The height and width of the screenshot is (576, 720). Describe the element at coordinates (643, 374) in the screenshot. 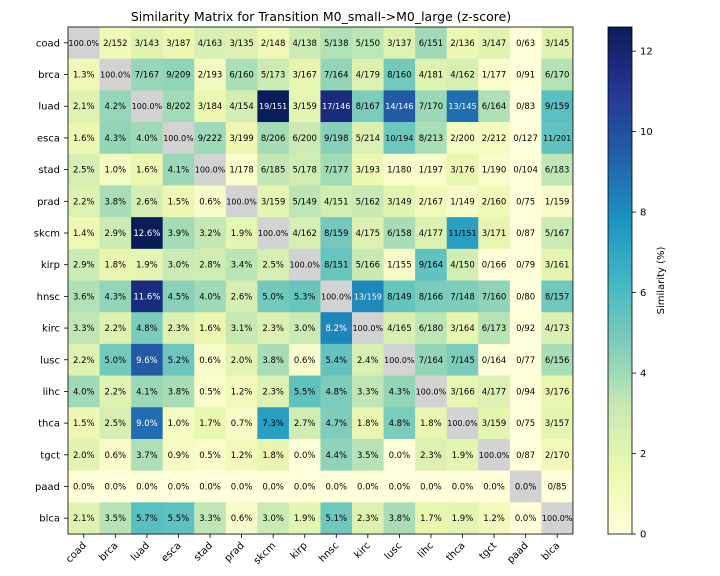

I see `colorbar-tick-label: 4` at that location.